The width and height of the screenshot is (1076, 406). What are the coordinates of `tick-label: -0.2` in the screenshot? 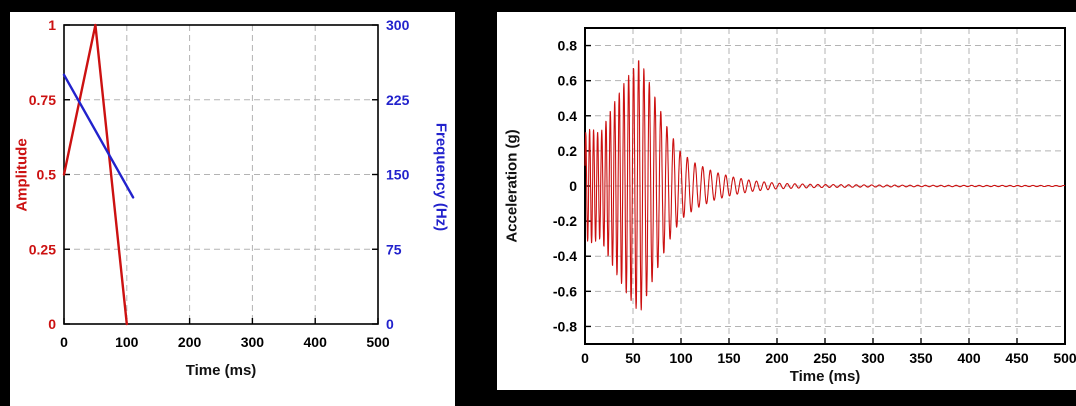 It's located at (565, 221).